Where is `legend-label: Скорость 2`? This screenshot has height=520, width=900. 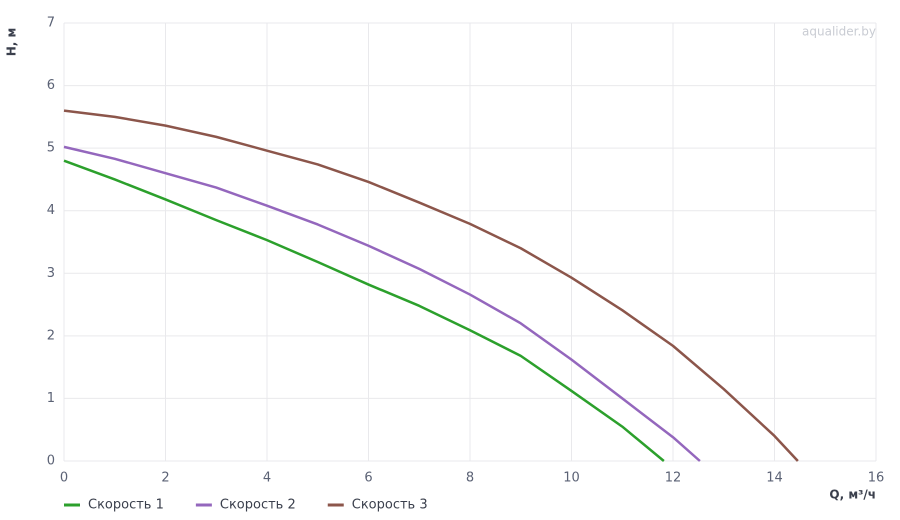 legend-label: Скорость 2 is located at coordinates (258, 505).